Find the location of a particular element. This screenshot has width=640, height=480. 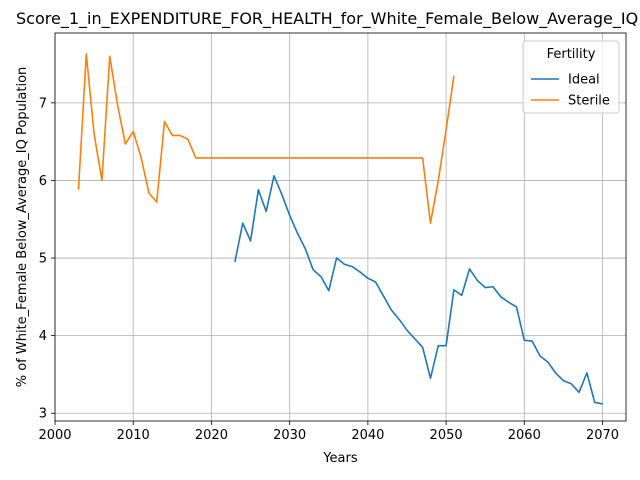

y-tick-label: 3 is located at coordinates (43, 414).